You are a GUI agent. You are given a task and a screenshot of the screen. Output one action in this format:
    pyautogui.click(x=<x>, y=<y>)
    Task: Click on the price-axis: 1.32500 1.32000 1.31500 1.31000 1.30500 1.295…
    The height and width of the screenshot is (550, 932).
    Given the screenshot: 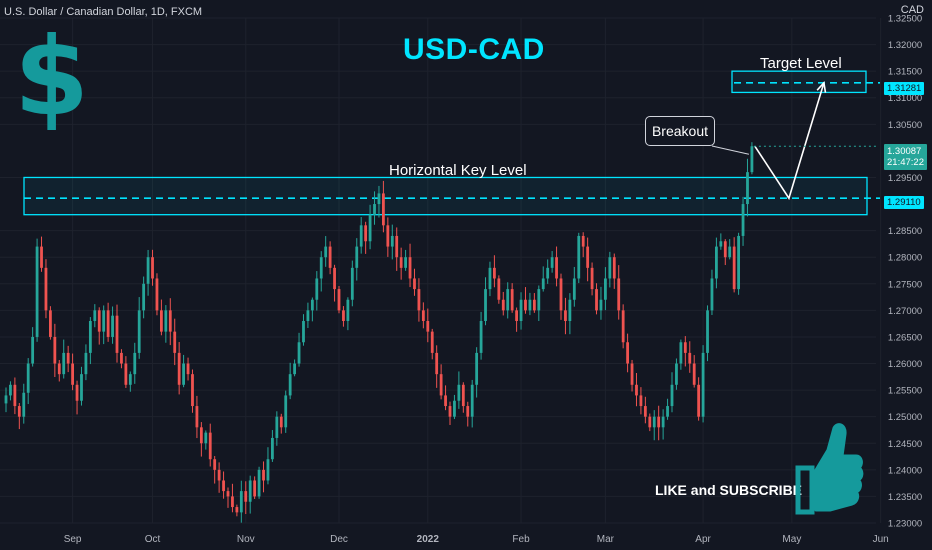 What is the action you would take?
    pyautogui.click(x=905, y=272)
    